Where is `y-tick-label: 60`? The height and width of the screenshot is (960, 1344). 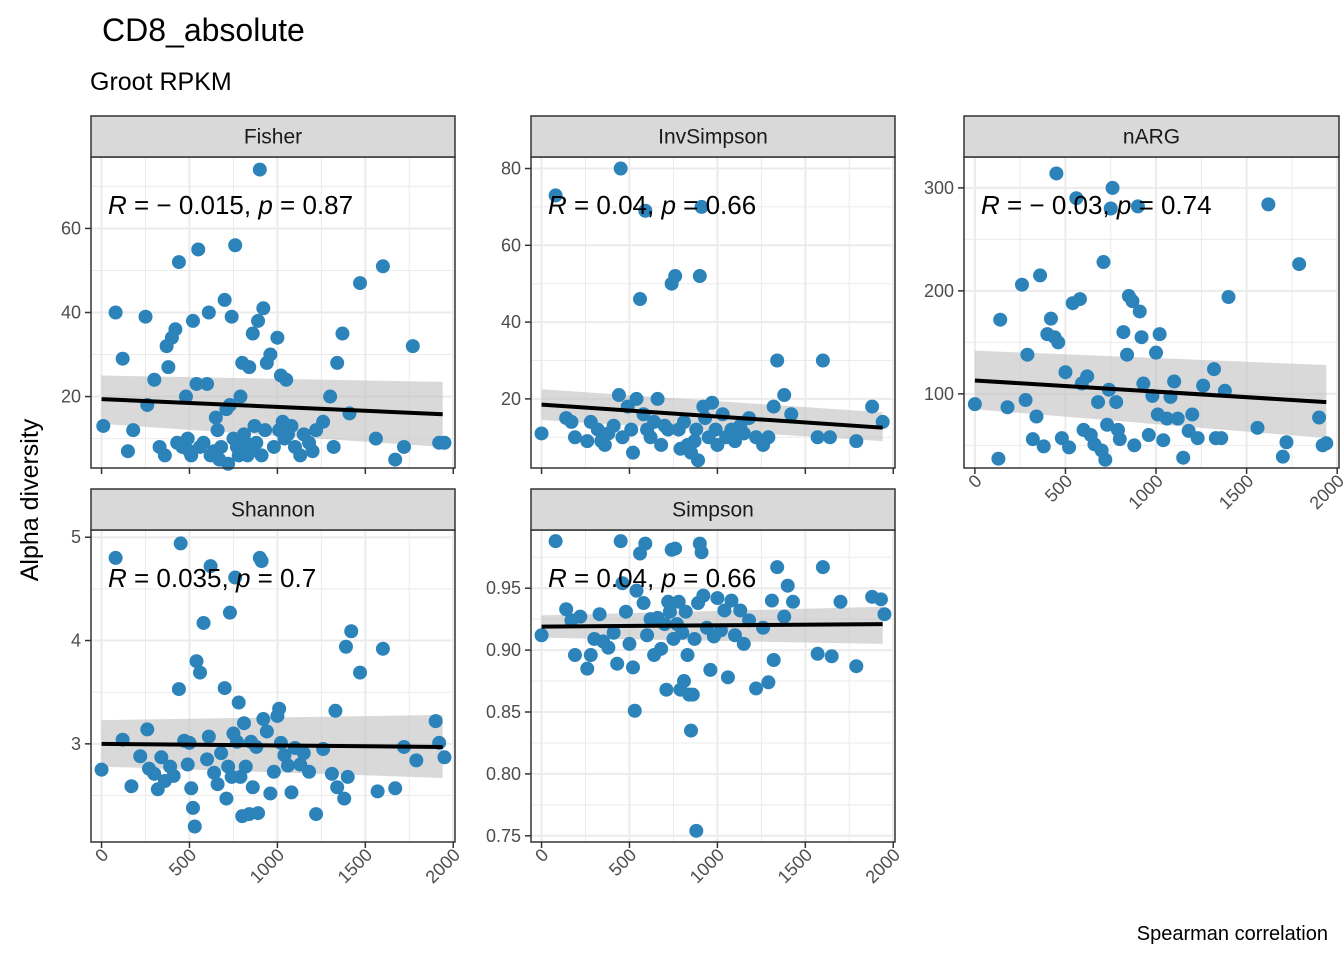 y-tick-label: 60 is located at coordinates (71, 228).